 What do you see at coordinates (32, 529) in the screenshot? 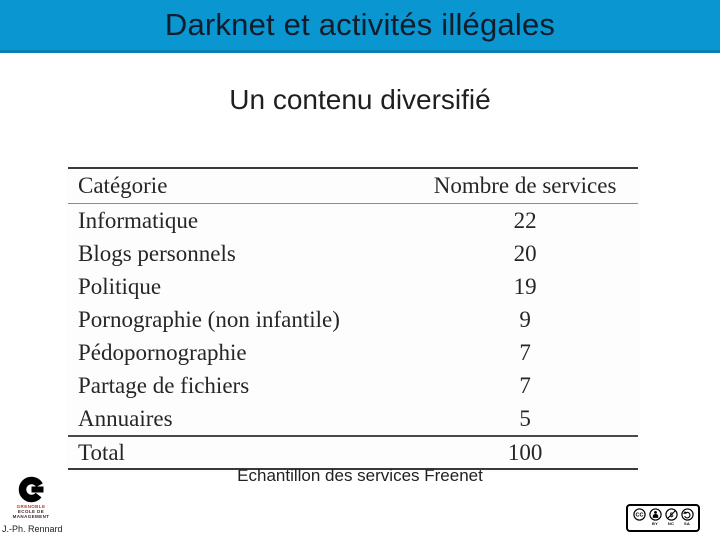
I see `author-credit: J.-Ph. Rennard` at bounding box center [32, 529].